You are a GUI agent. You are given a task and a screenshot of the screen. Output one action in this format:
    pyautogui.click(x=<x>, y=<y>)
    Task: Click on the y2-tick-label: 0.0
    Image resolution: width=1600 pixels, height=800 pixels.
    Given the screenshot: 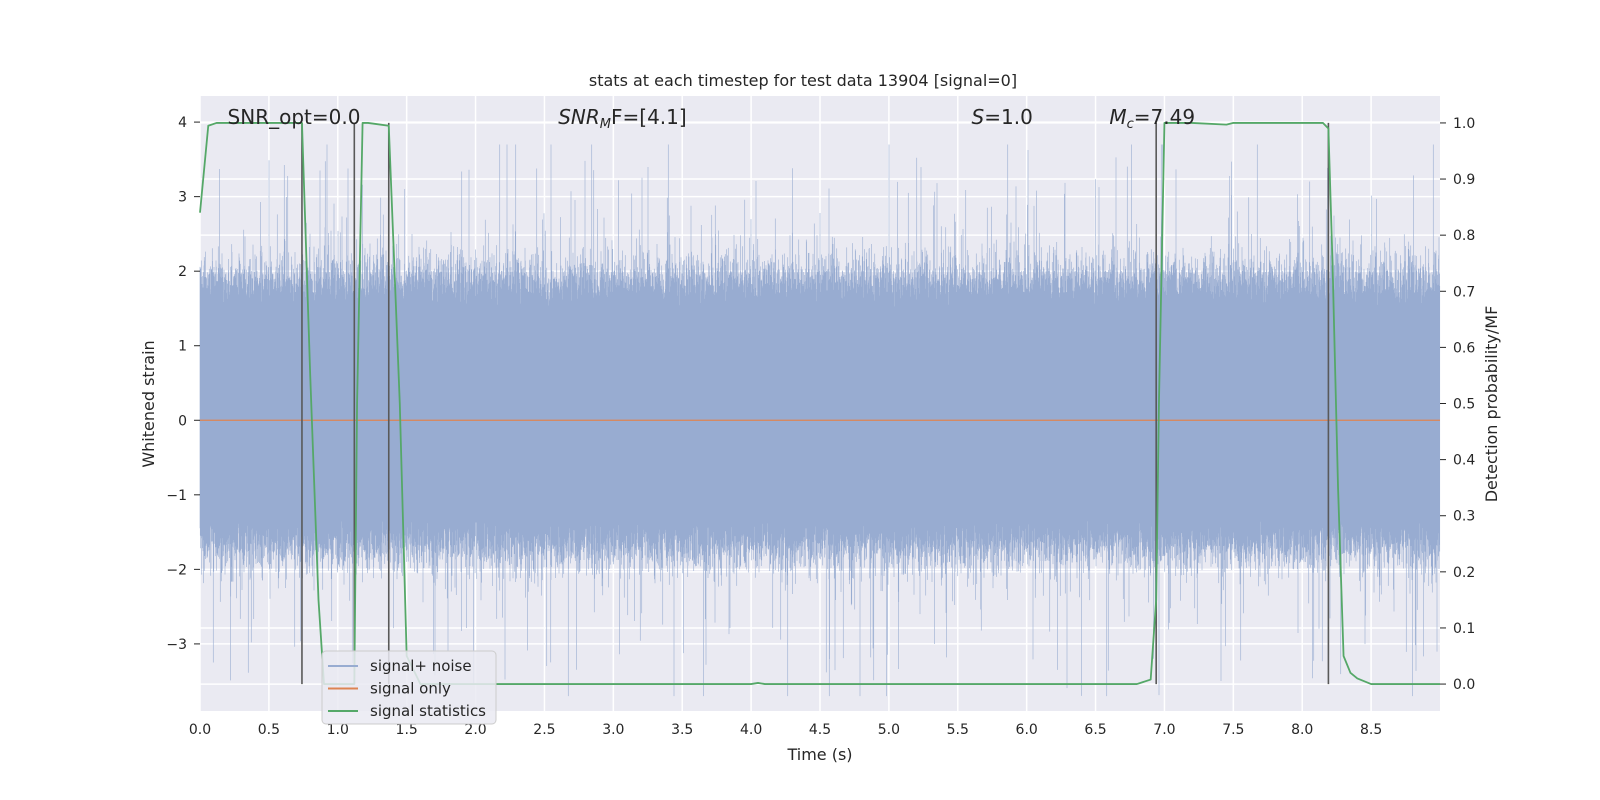 What is the action you would take?
    pyautogui.click(x=1464, y=685)
    